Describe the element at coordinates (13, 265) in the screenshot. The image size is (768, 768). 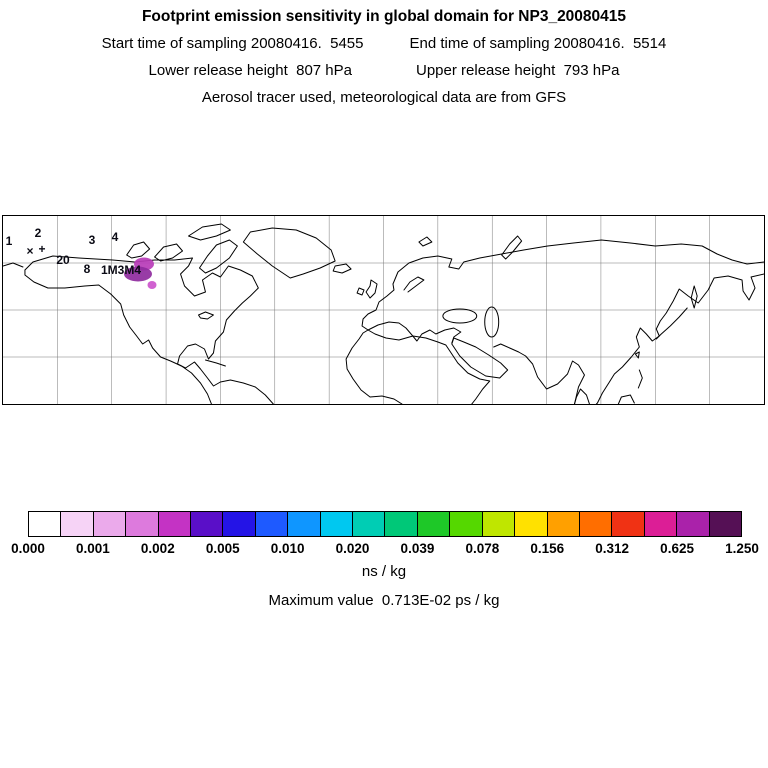
I see `coastline-chukotka` at that location.